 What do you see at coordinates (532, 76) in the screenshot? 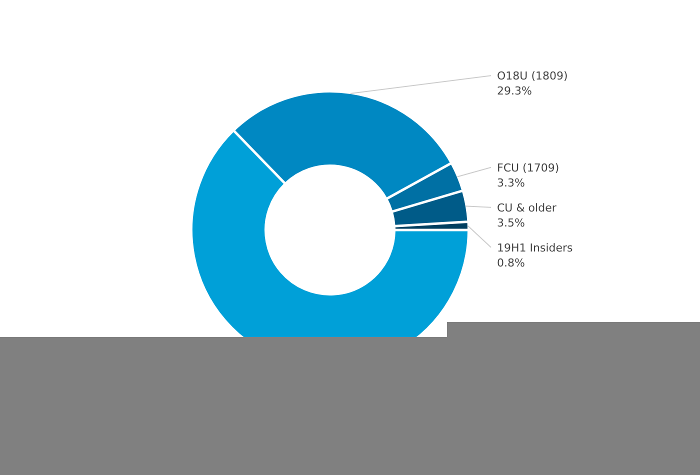
I see `slice-label: O18U (1809)` at bounding box center [532, 76].